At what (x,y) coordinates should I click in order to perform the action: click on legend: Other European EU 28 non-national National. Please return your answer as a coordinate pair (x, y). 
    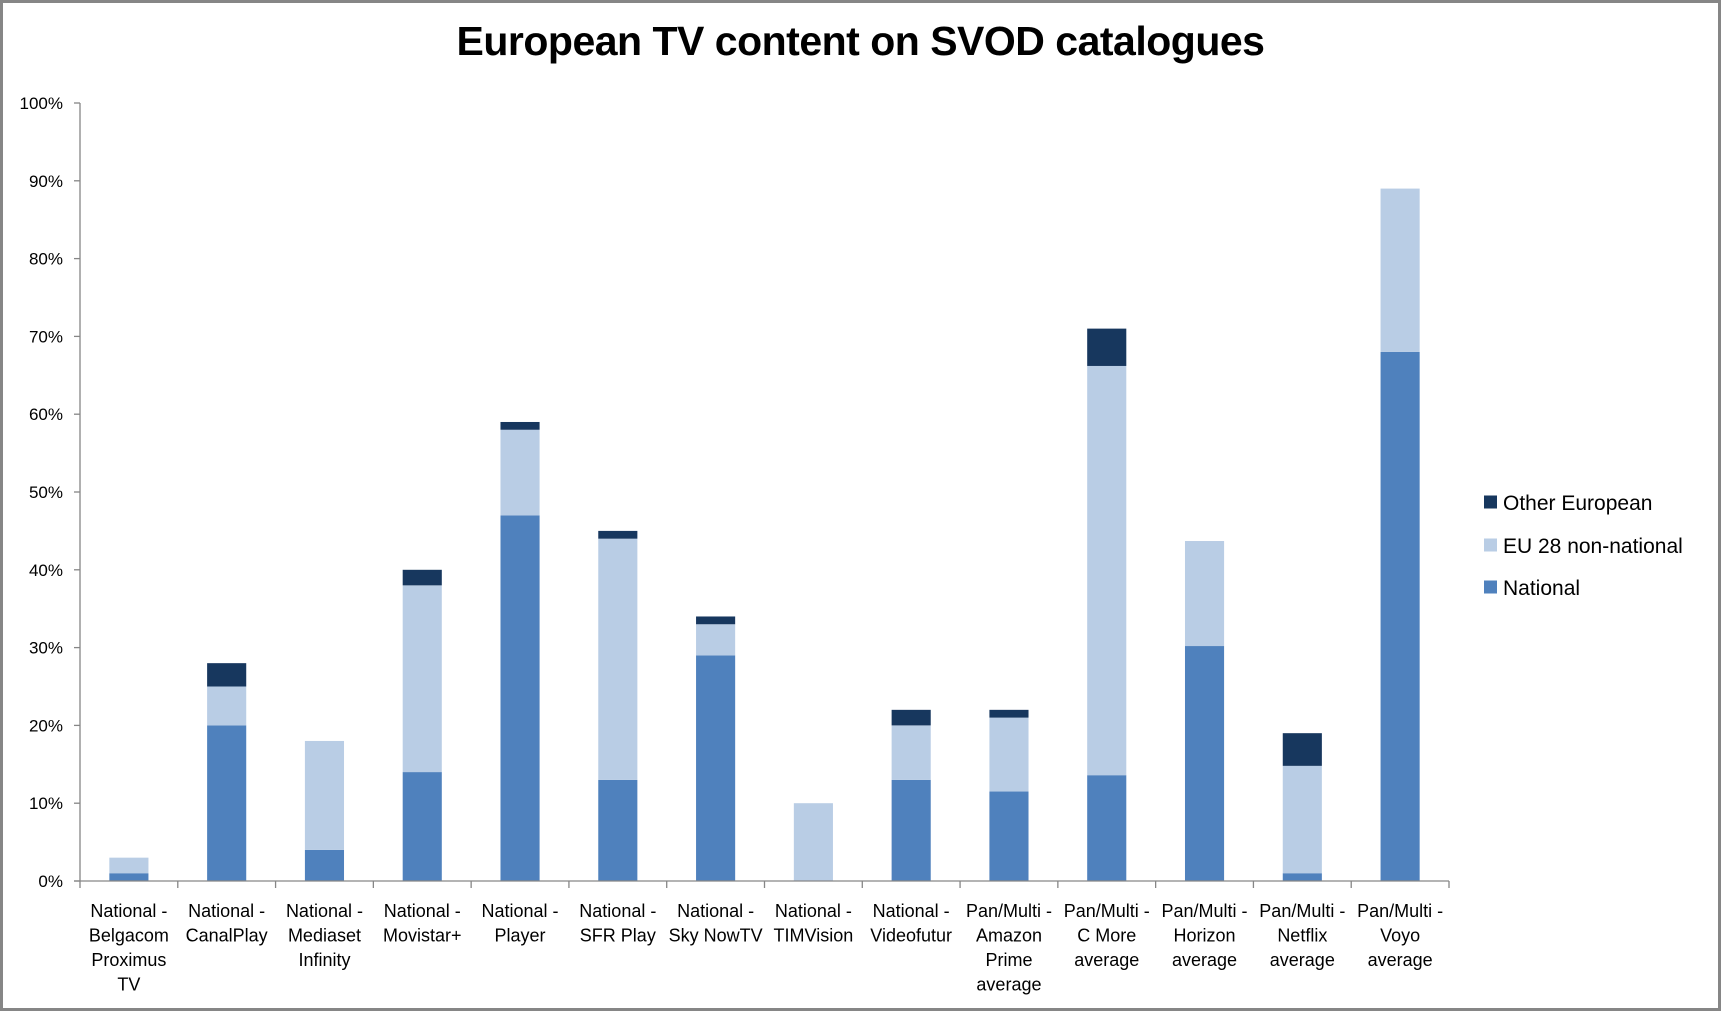
    Looking at the image, I should click on (1583, 546).